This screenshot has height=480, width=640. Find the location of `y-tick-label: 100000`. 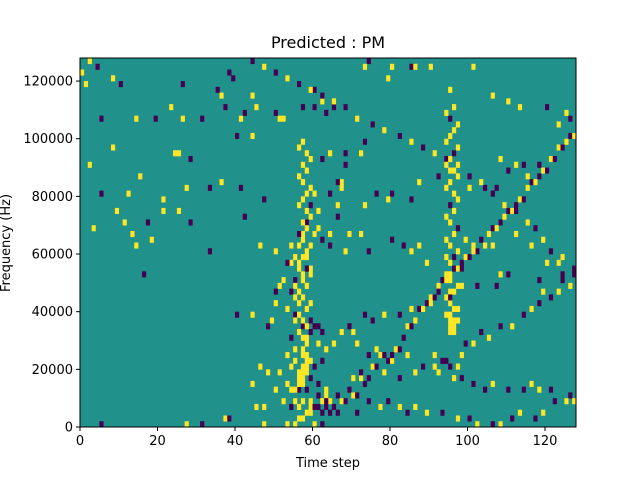

y-tick-label: 100000 is located at coordinates (48, 139).